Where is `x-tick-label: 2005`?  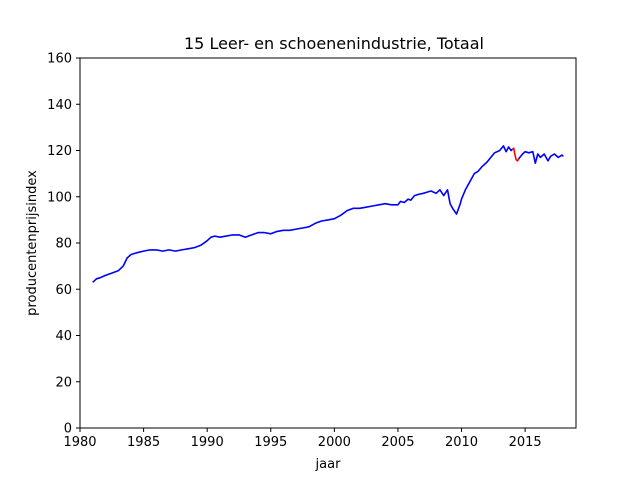
x-tick-label: 2005 is located at coordinates (397, 442).